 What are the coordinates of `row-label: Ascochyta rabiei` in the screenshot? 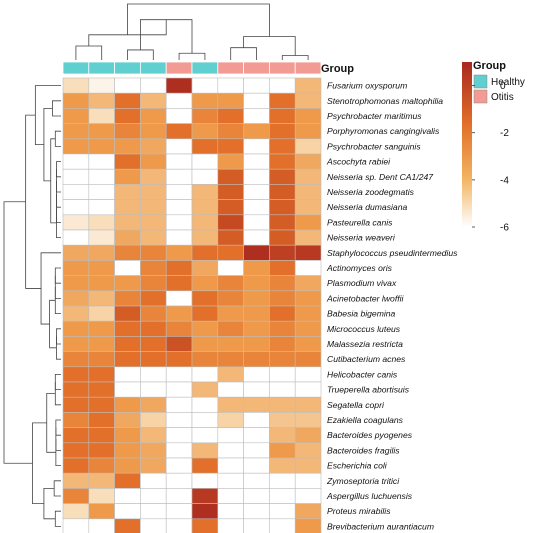 It's located at (358, 162).